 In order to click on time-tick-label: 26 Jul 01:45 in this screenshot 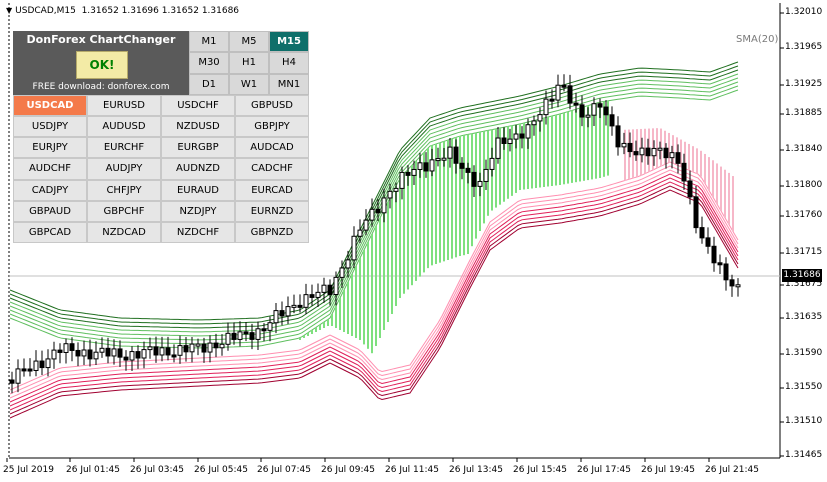, I will do `click(93, 470)`.